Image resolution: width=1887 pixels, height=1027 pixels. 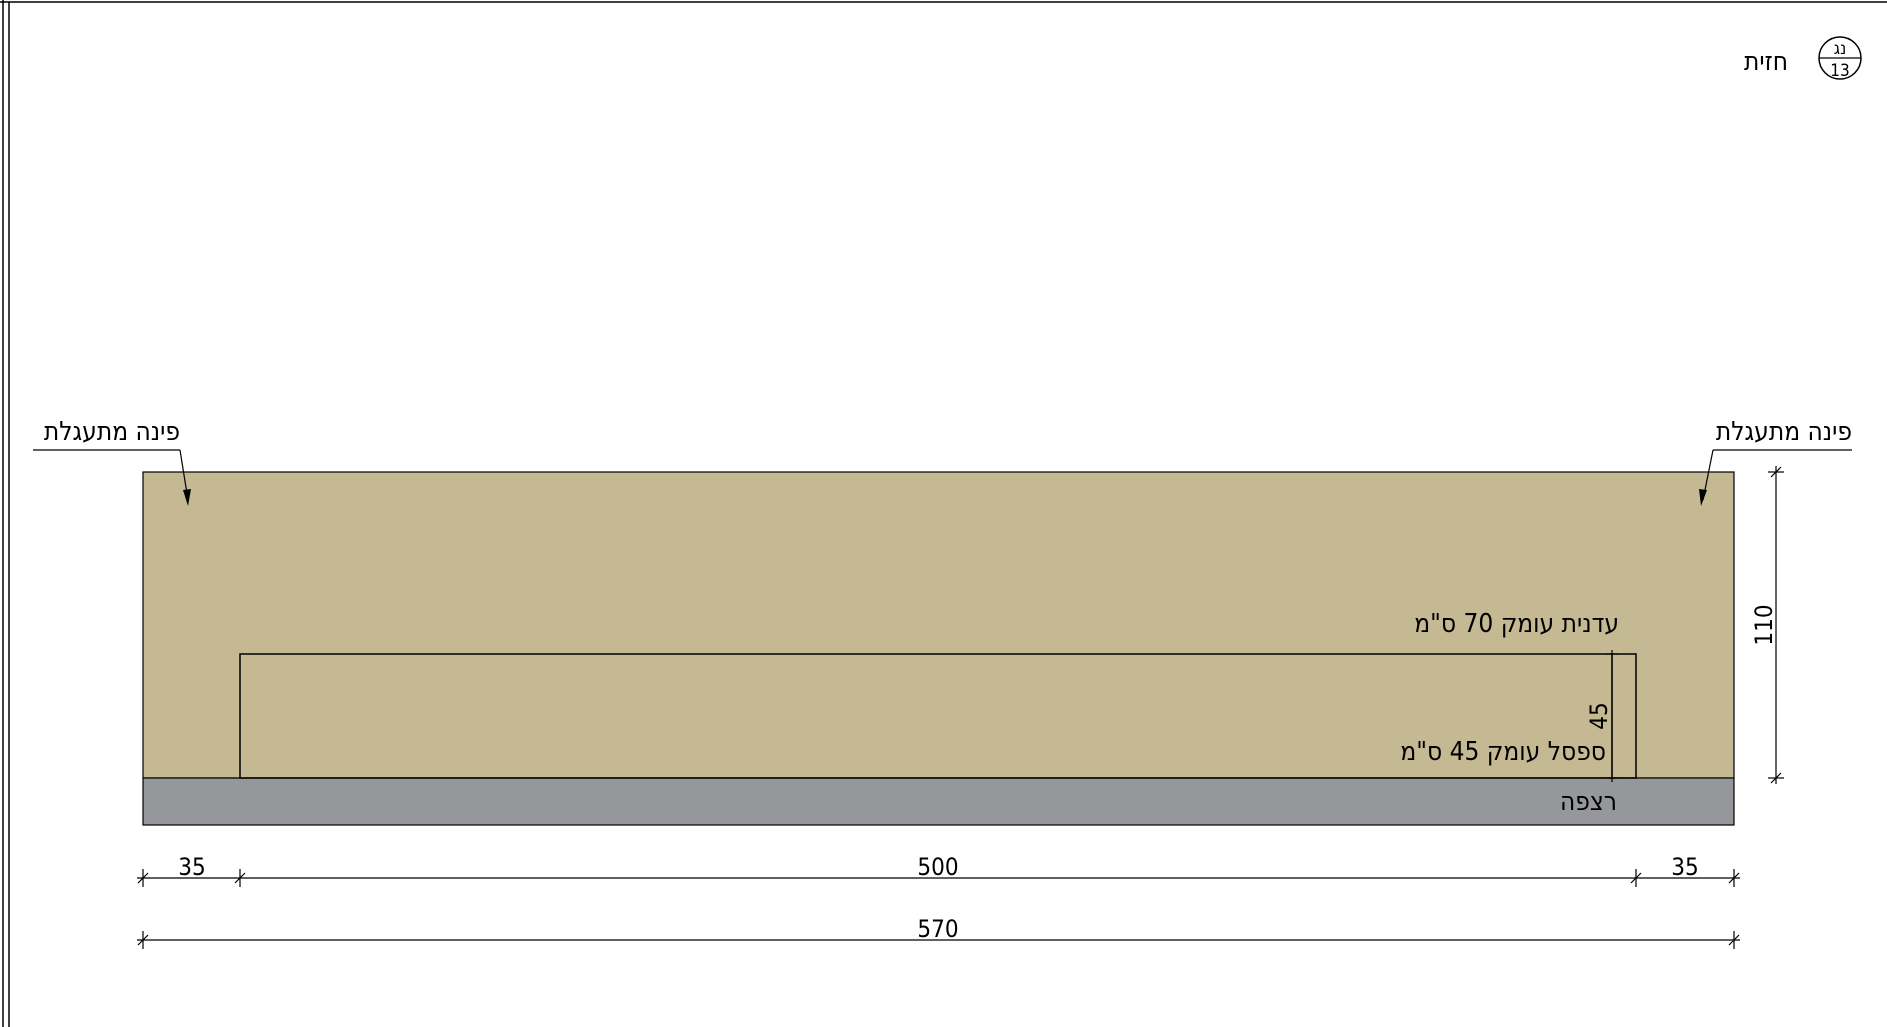 What do you see at coordinates (1684, 867) in the screenshot?
I see `right-margin-value: 35` at bounding box center [1684, 867].